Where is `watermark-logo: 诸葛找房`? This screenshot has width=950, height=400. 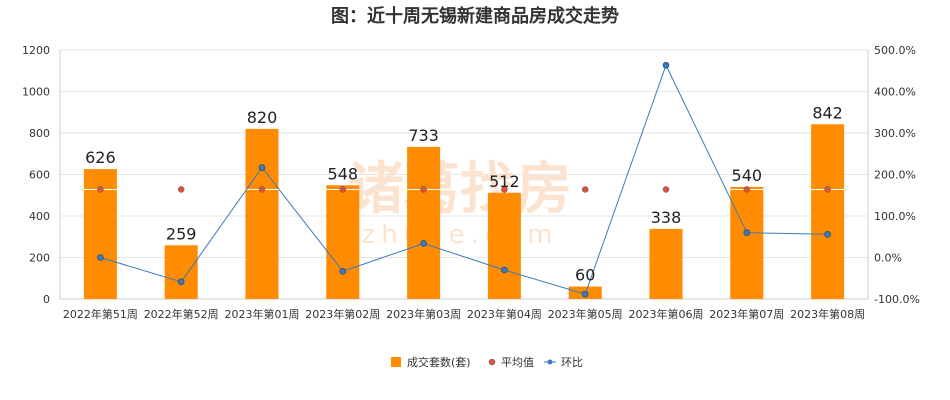 watermark-logo: 诸葛找房 is located at coordinates (460, 189).